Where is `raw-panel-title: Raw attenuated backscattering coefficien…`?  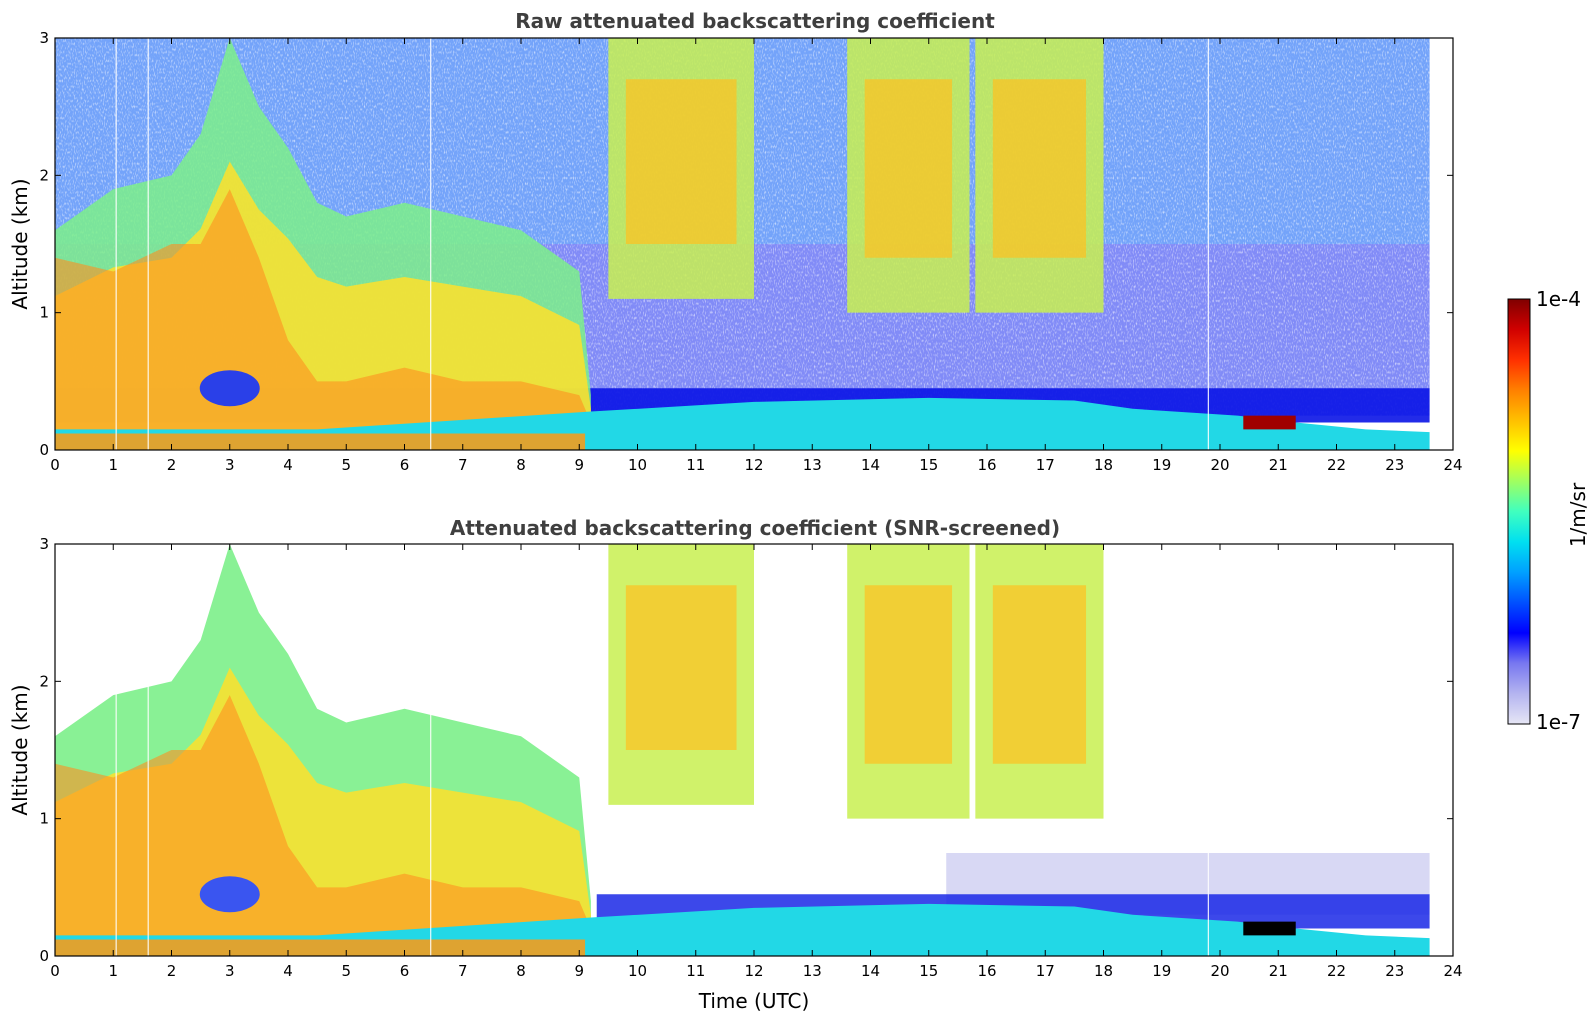
raw-panel-title: Raw attenuated backscattering coefficien… is located at coordinates (755, 21).